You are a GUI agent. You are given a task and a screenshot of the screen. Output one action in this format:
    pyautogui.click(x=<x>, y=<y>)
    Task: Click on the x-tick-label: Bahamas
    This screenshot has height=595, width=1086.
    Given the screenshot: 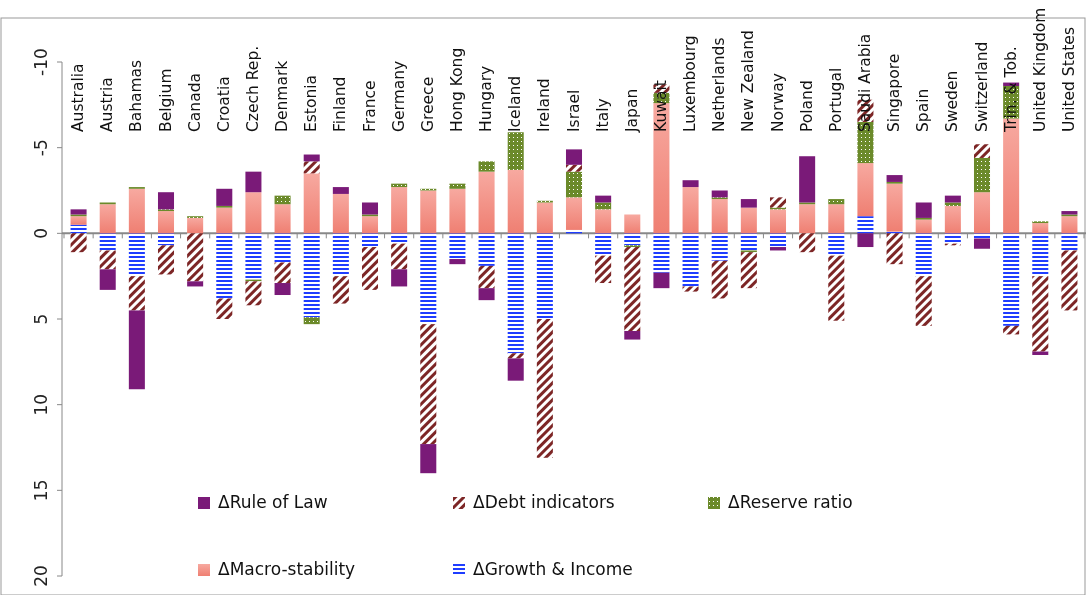 What is the action you would take?
    pyautogui.click(x=136, y=95)
    